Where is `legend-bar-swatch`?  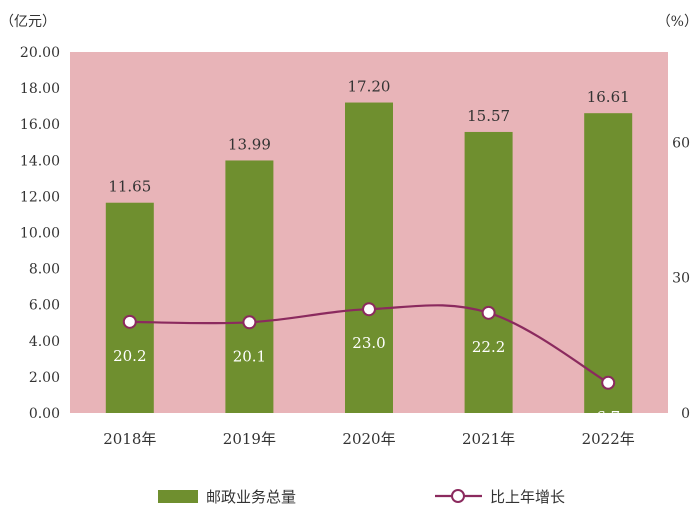 legend-bar-swatch is located at coordinates (178, 496).